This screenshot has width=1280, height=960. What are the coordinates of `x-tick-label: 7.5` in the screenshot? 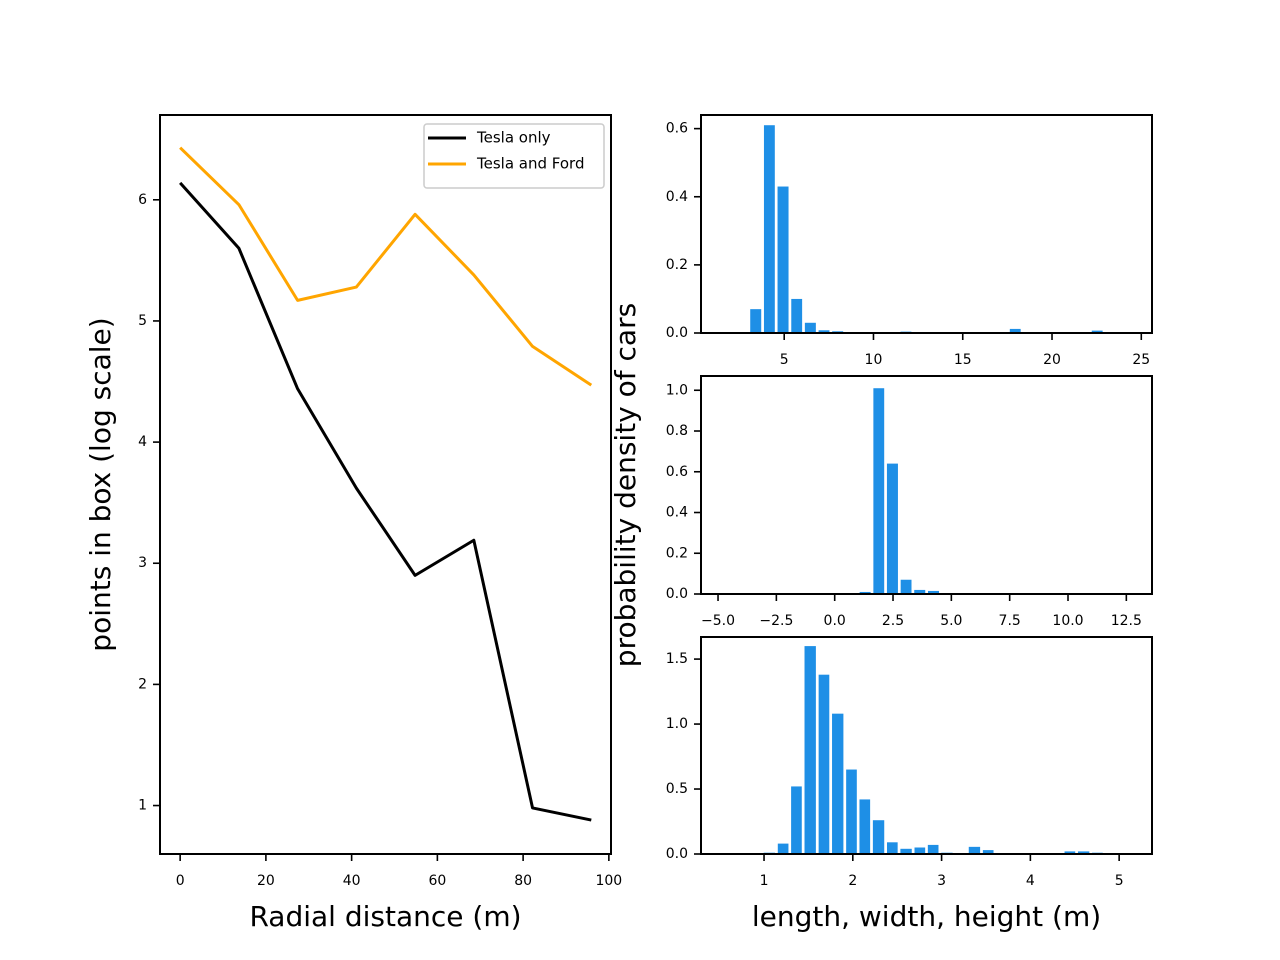 It's located at (1010, 621).